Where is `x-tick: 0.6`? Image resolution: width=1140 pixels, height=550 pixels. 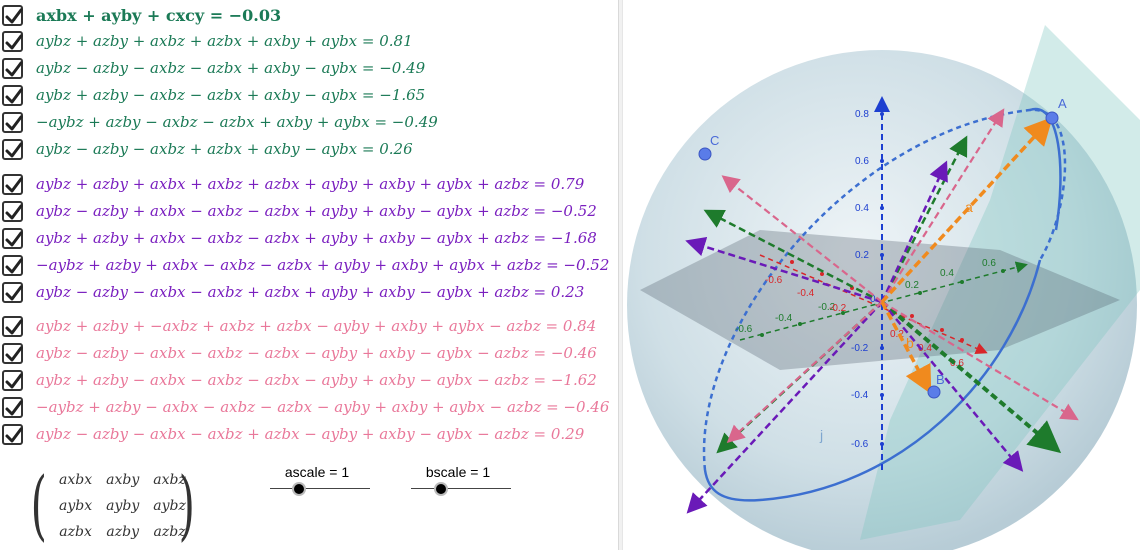 x-tick: 0.6 is located at coordinates (989, 263).